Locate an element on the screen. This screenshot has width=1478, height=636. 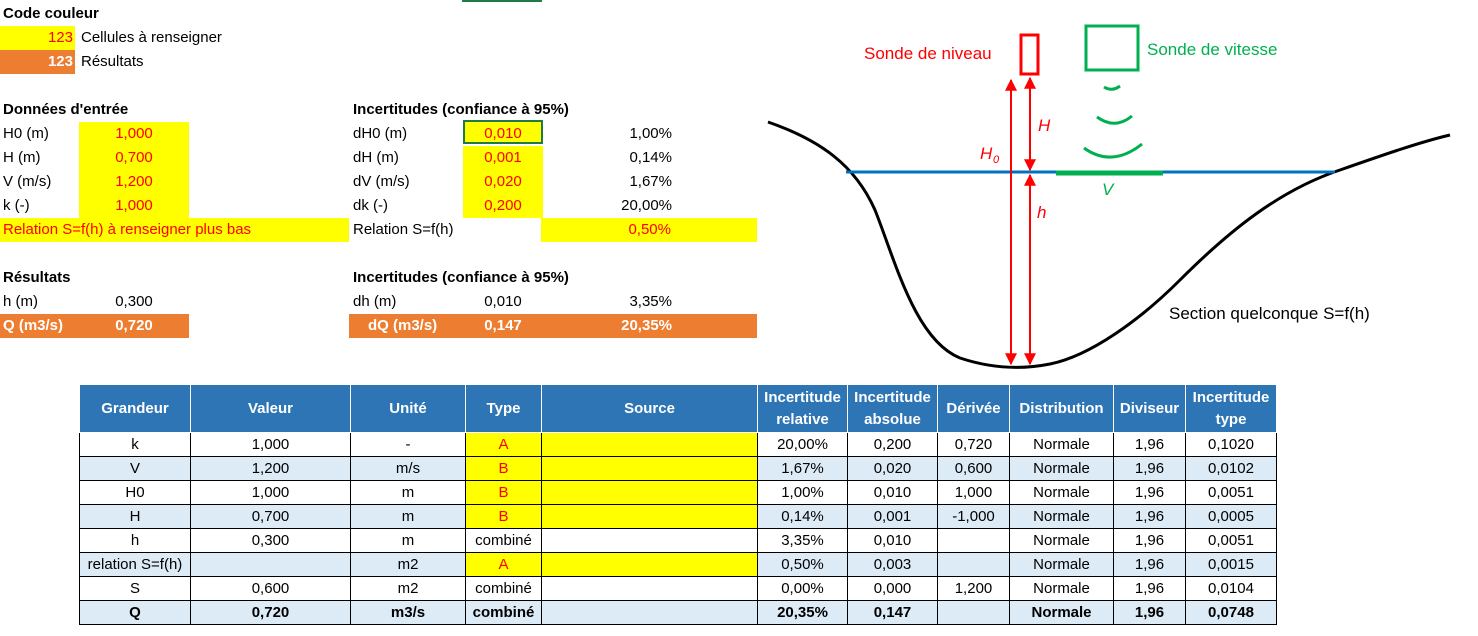
cell-rel: 0,50% is located at coordinates (802, 564).